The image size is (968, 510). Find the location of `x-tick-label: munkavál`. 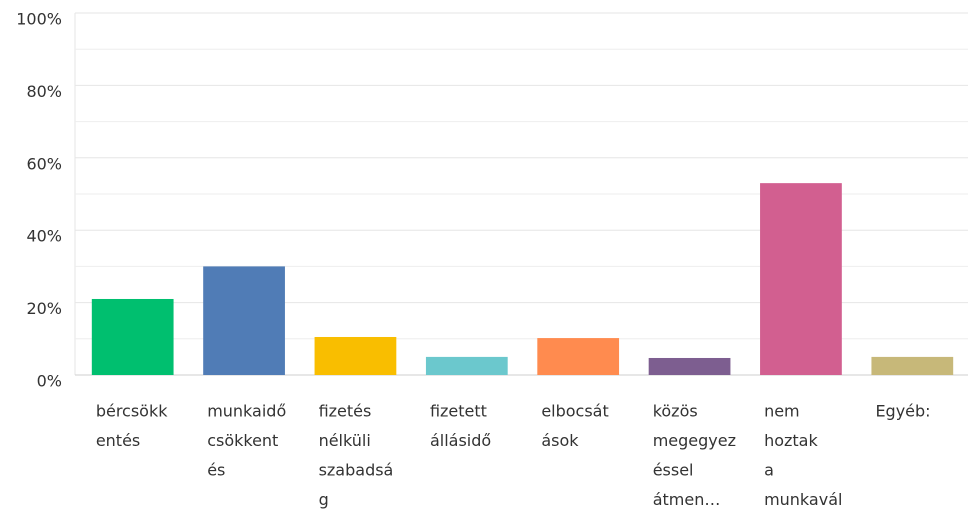

x-tick-label: munkavál is located at coordinates (803, 499).